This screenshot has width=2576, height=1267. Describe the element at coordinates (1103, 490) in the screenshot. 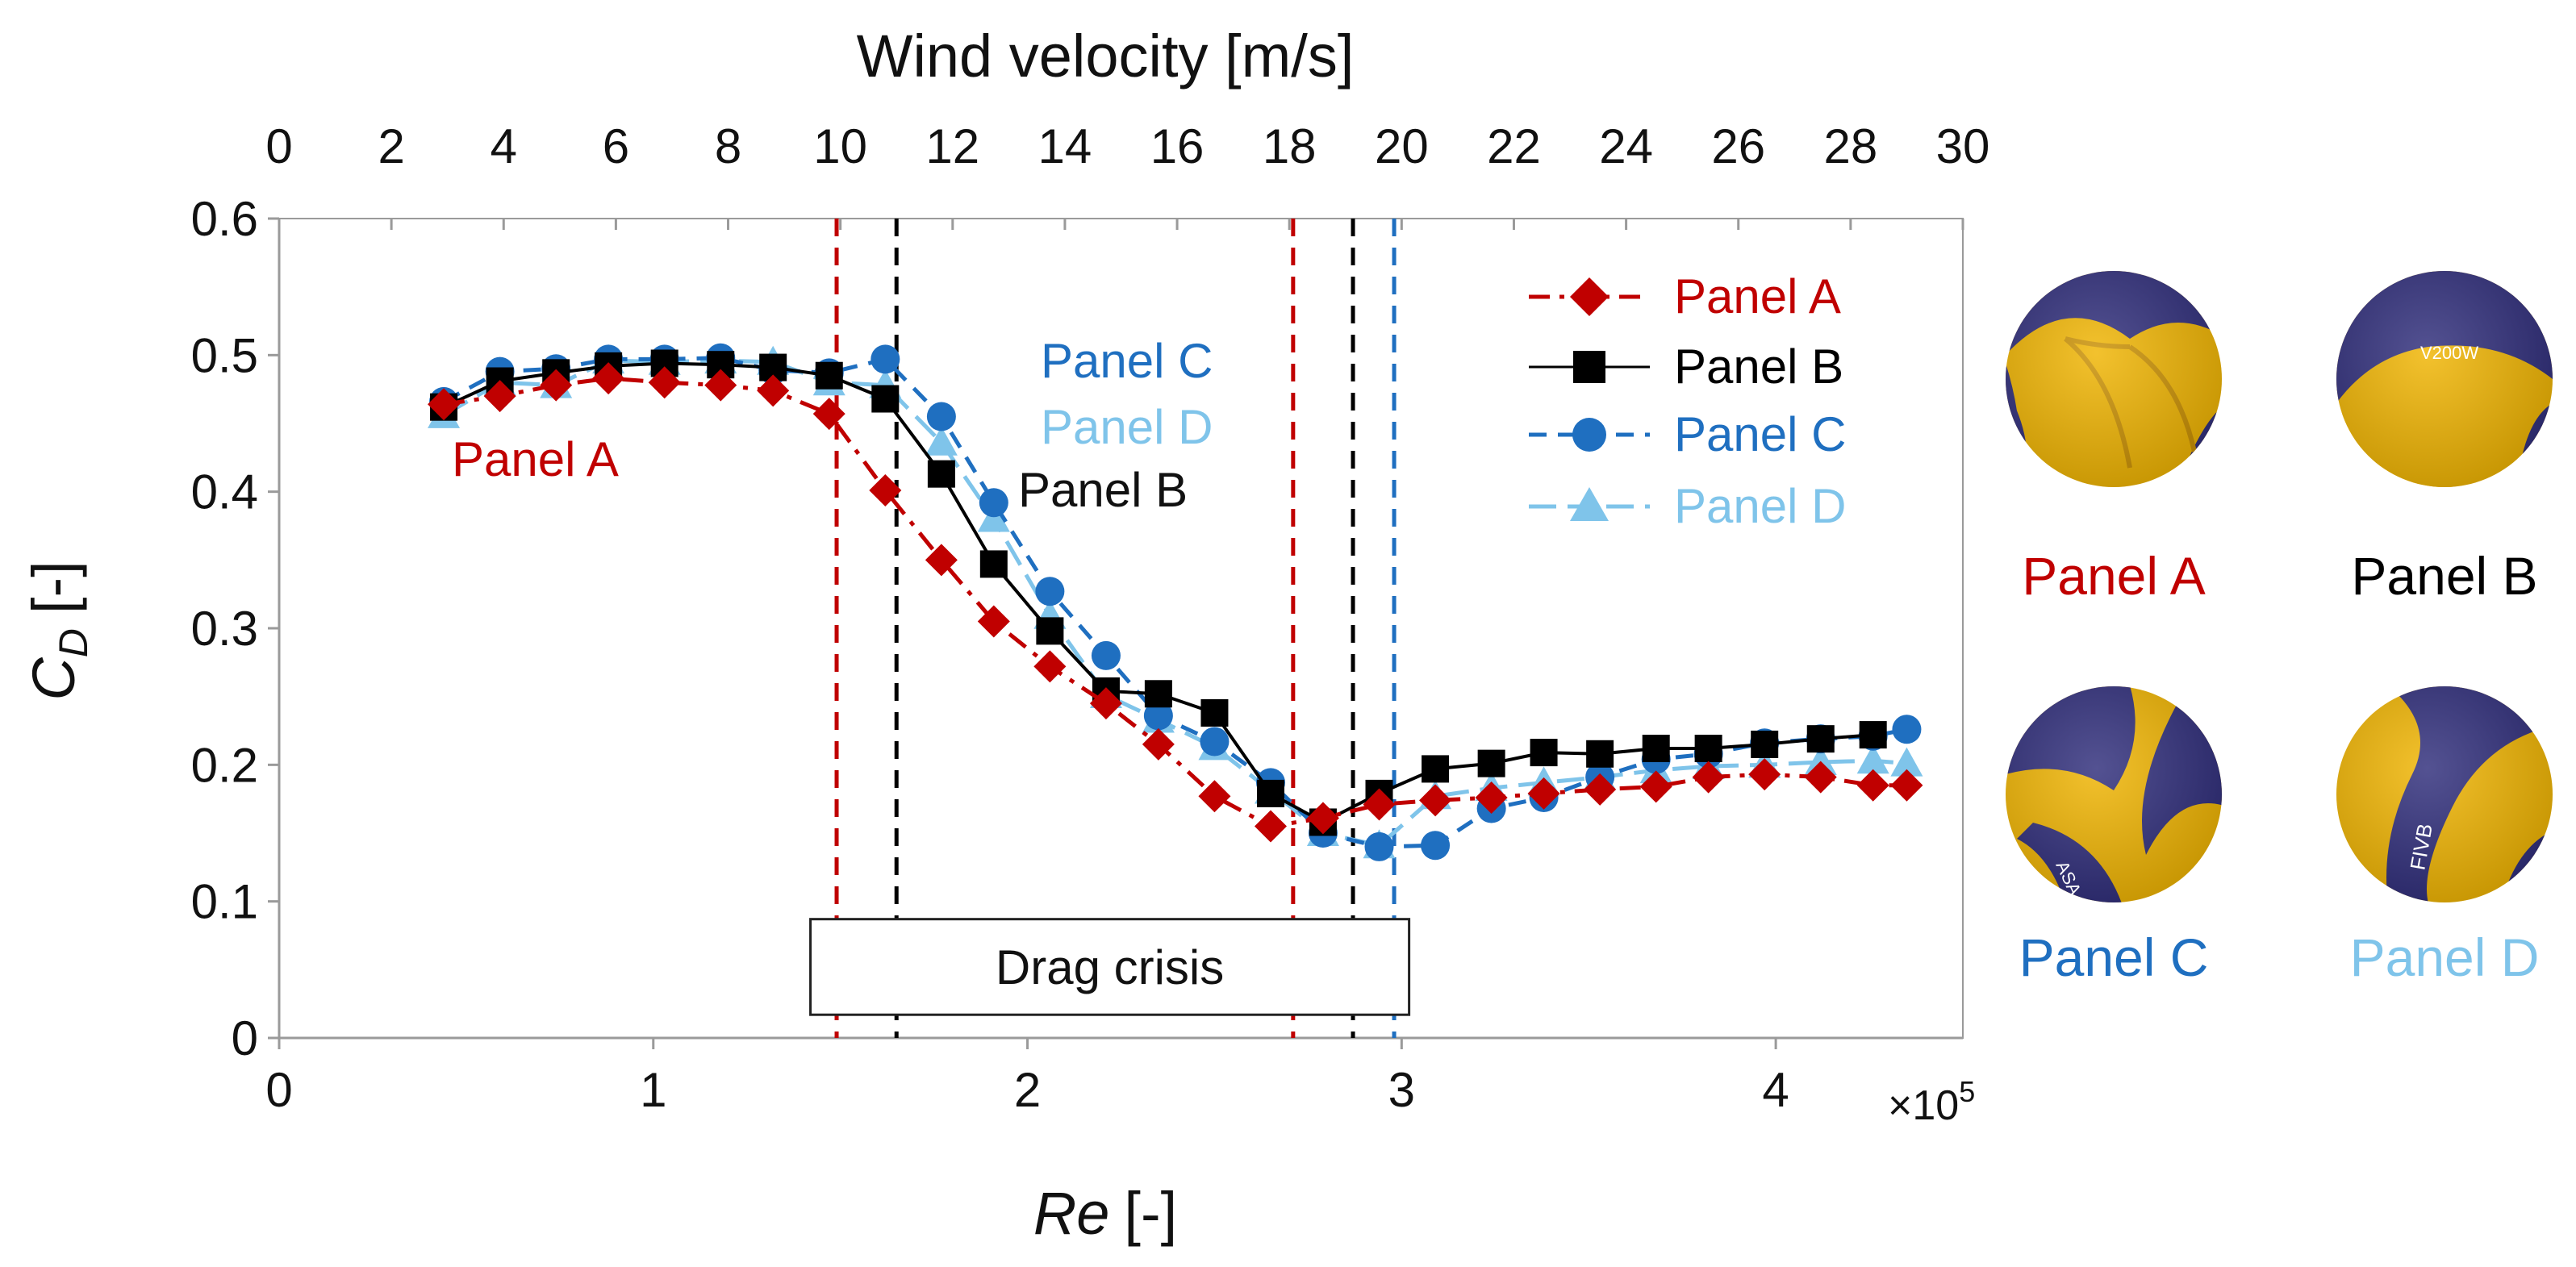

I see `inline-label-panel-b: Panel B` at that location.